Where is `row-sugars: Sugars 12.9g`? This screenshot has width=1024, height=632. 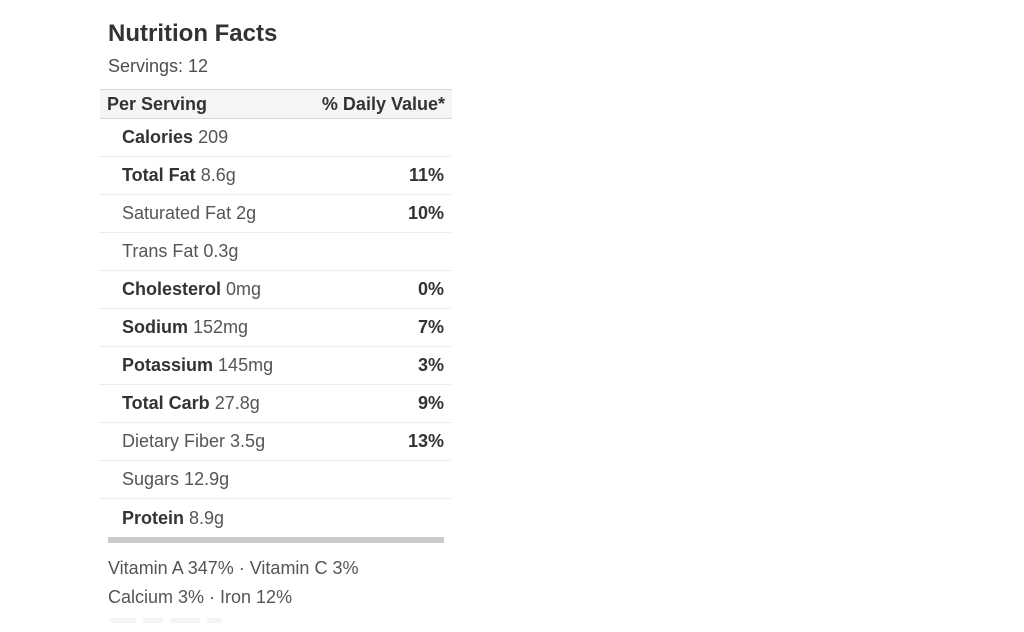 row-sugars: Sugars 12.9g is located at coordinates (276, 480).